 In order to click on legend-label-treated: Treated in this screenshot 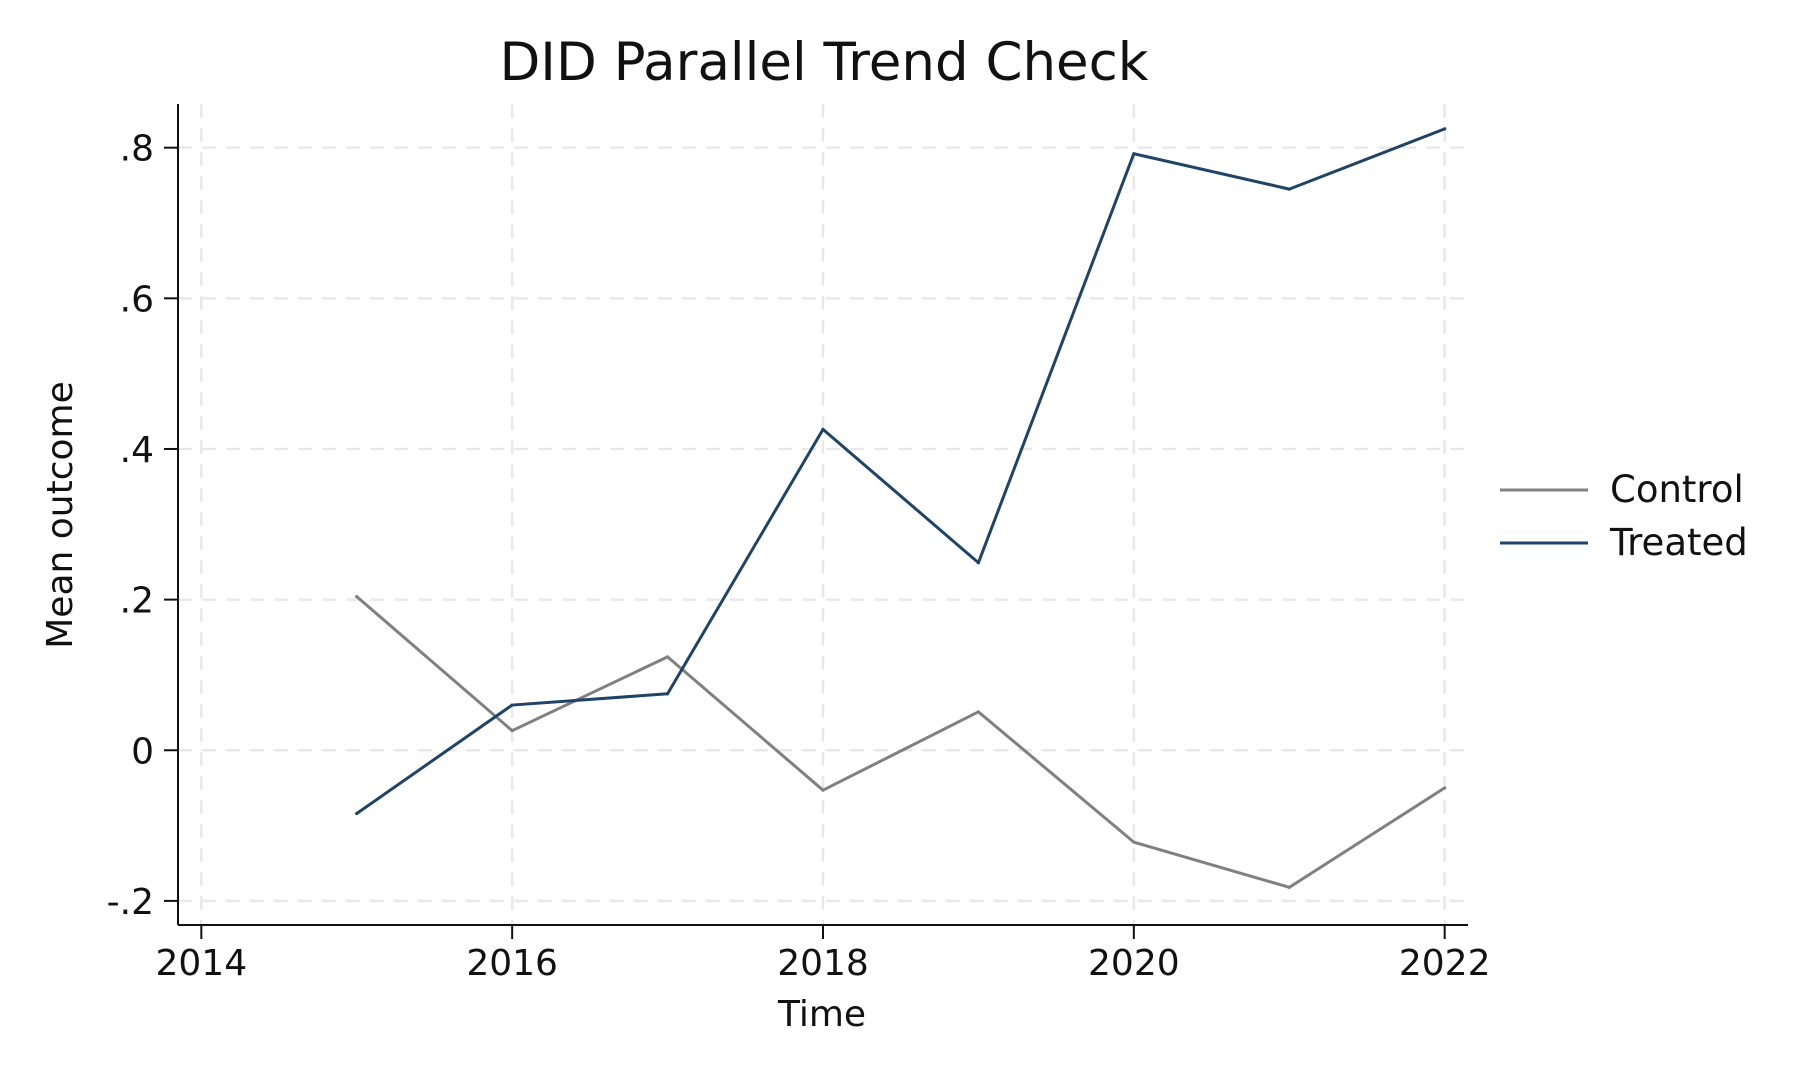, I will do `click(1678, 542)`.